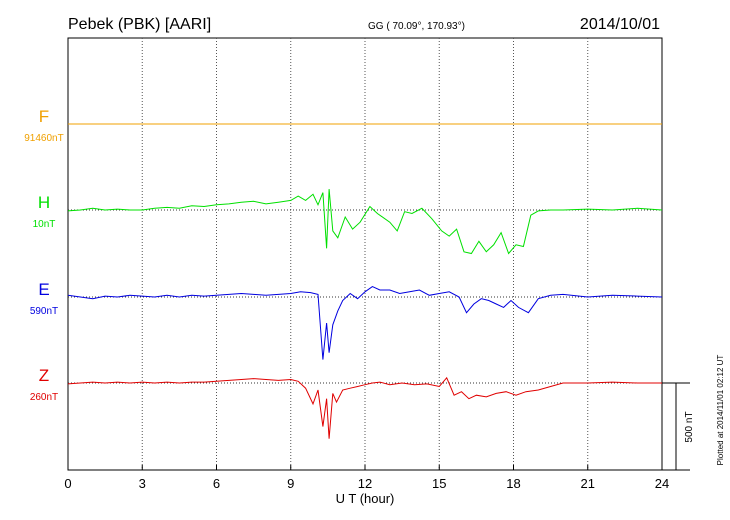  What do you see at coordinates (678, 426) in the screenshot?
I see `scale-bar: 500 nT` at bounding box center [678, 426].